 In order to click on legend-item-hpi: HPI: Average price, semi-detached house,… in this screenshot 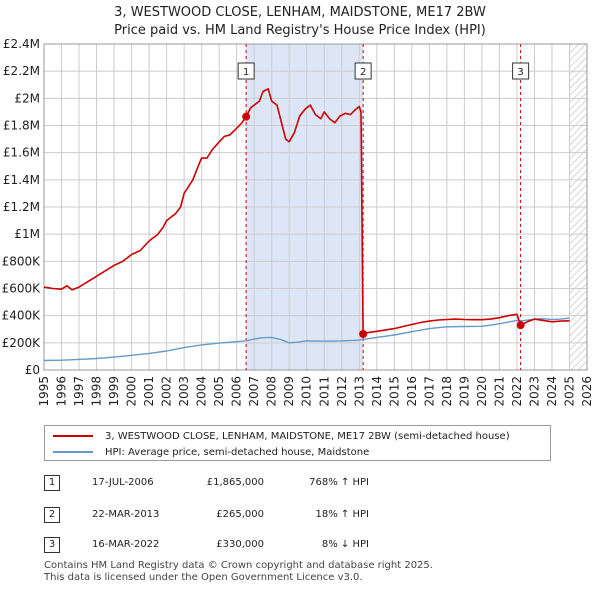, I will do `click(211, 452)`.